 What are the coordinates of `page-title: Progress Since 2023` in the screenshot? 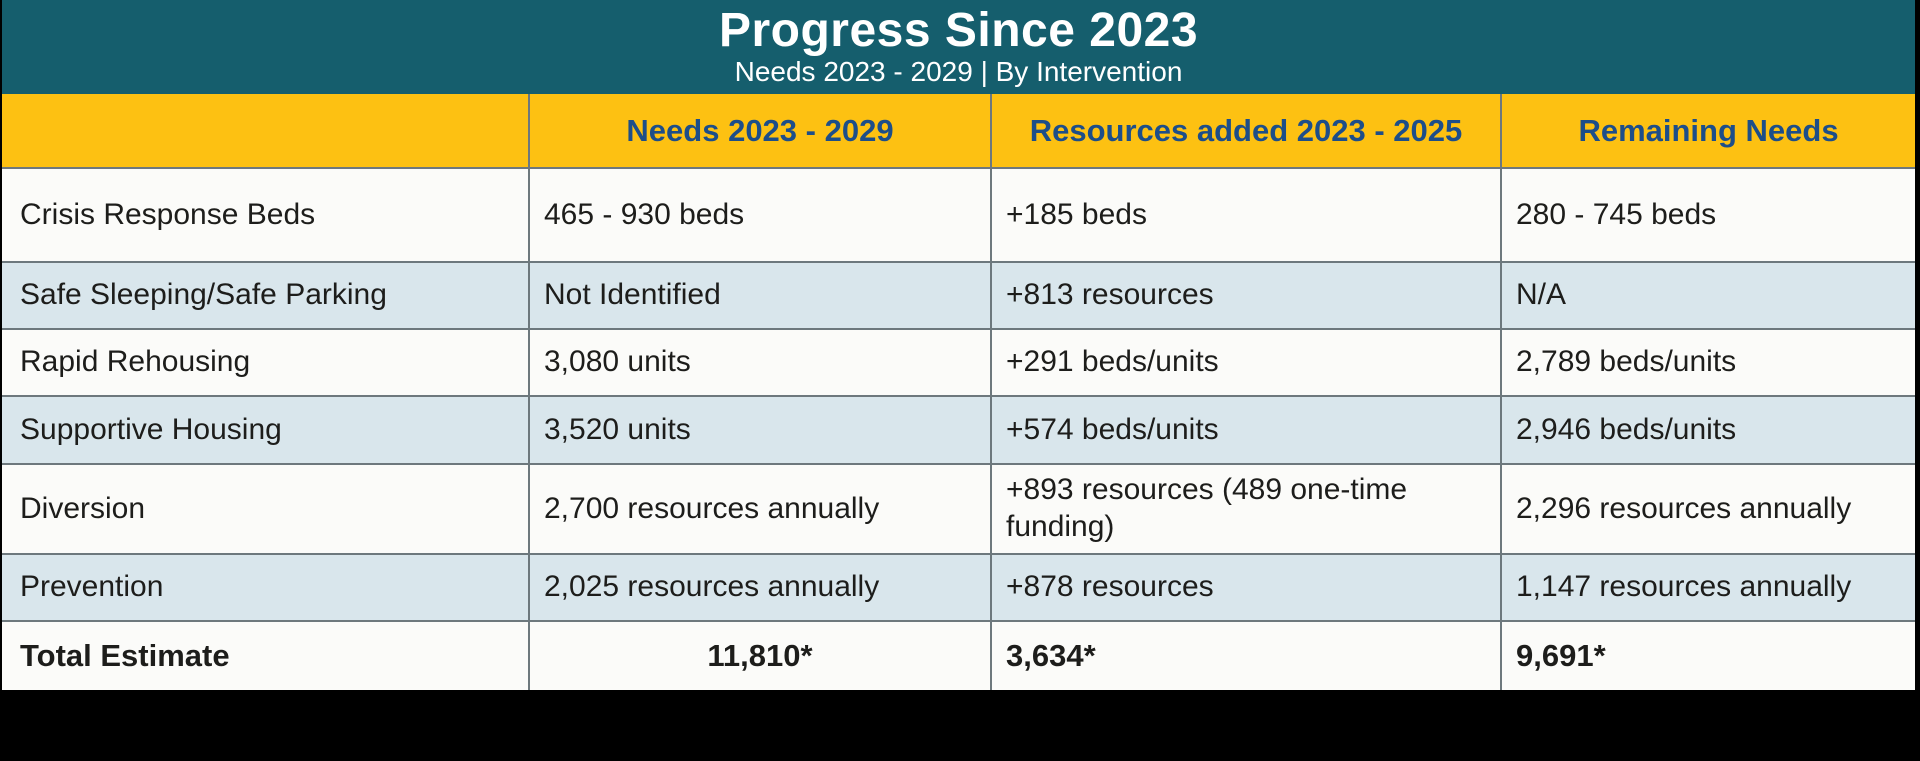 It's located at (958, 31).